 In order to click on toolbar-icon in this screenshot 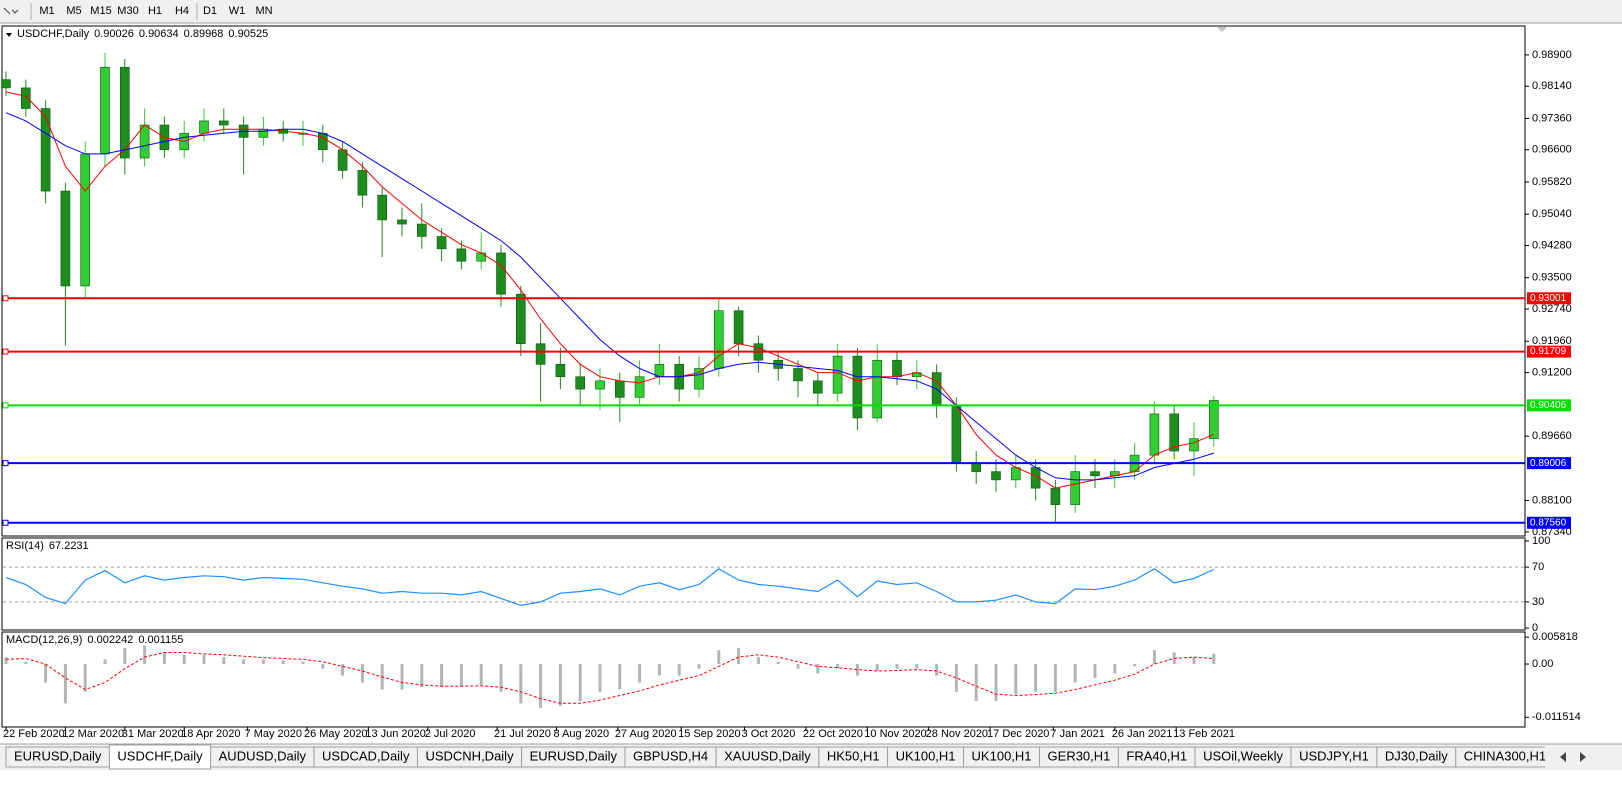, I will do `click(11, 11)`.